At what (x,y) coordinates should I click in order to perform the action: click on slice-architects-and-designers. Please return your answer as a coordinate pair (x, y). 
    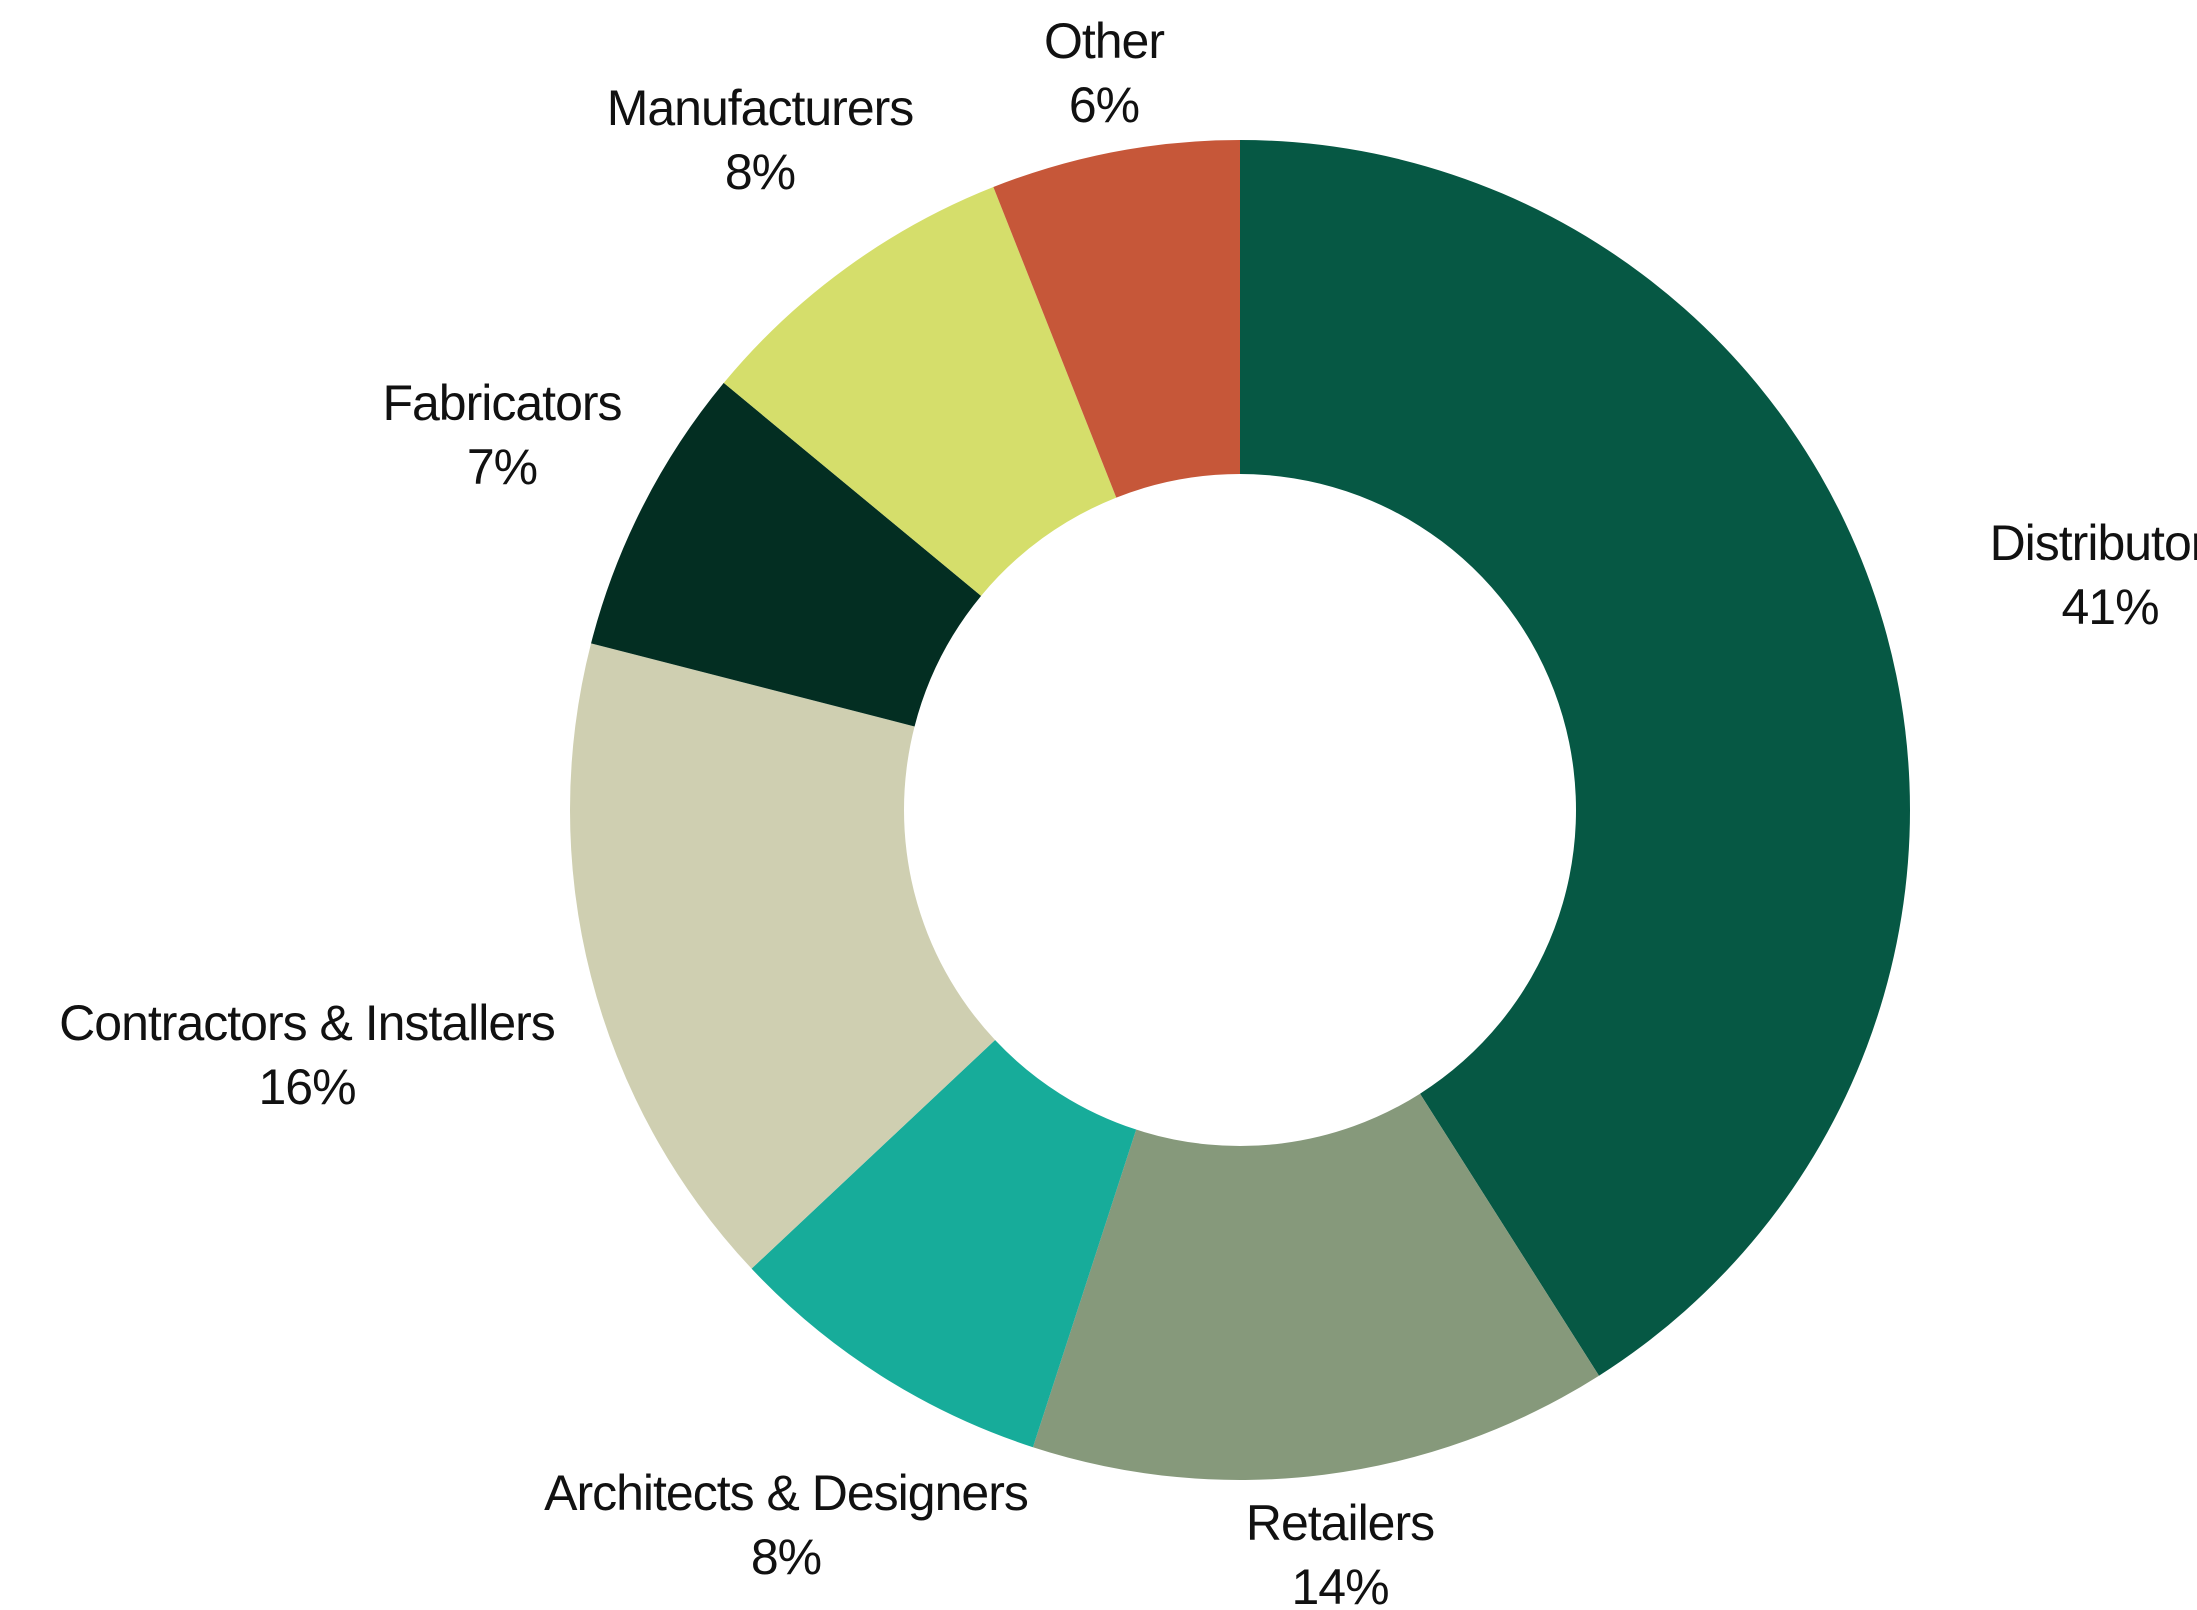
    Looking at the image, I should click on (944, 1244).